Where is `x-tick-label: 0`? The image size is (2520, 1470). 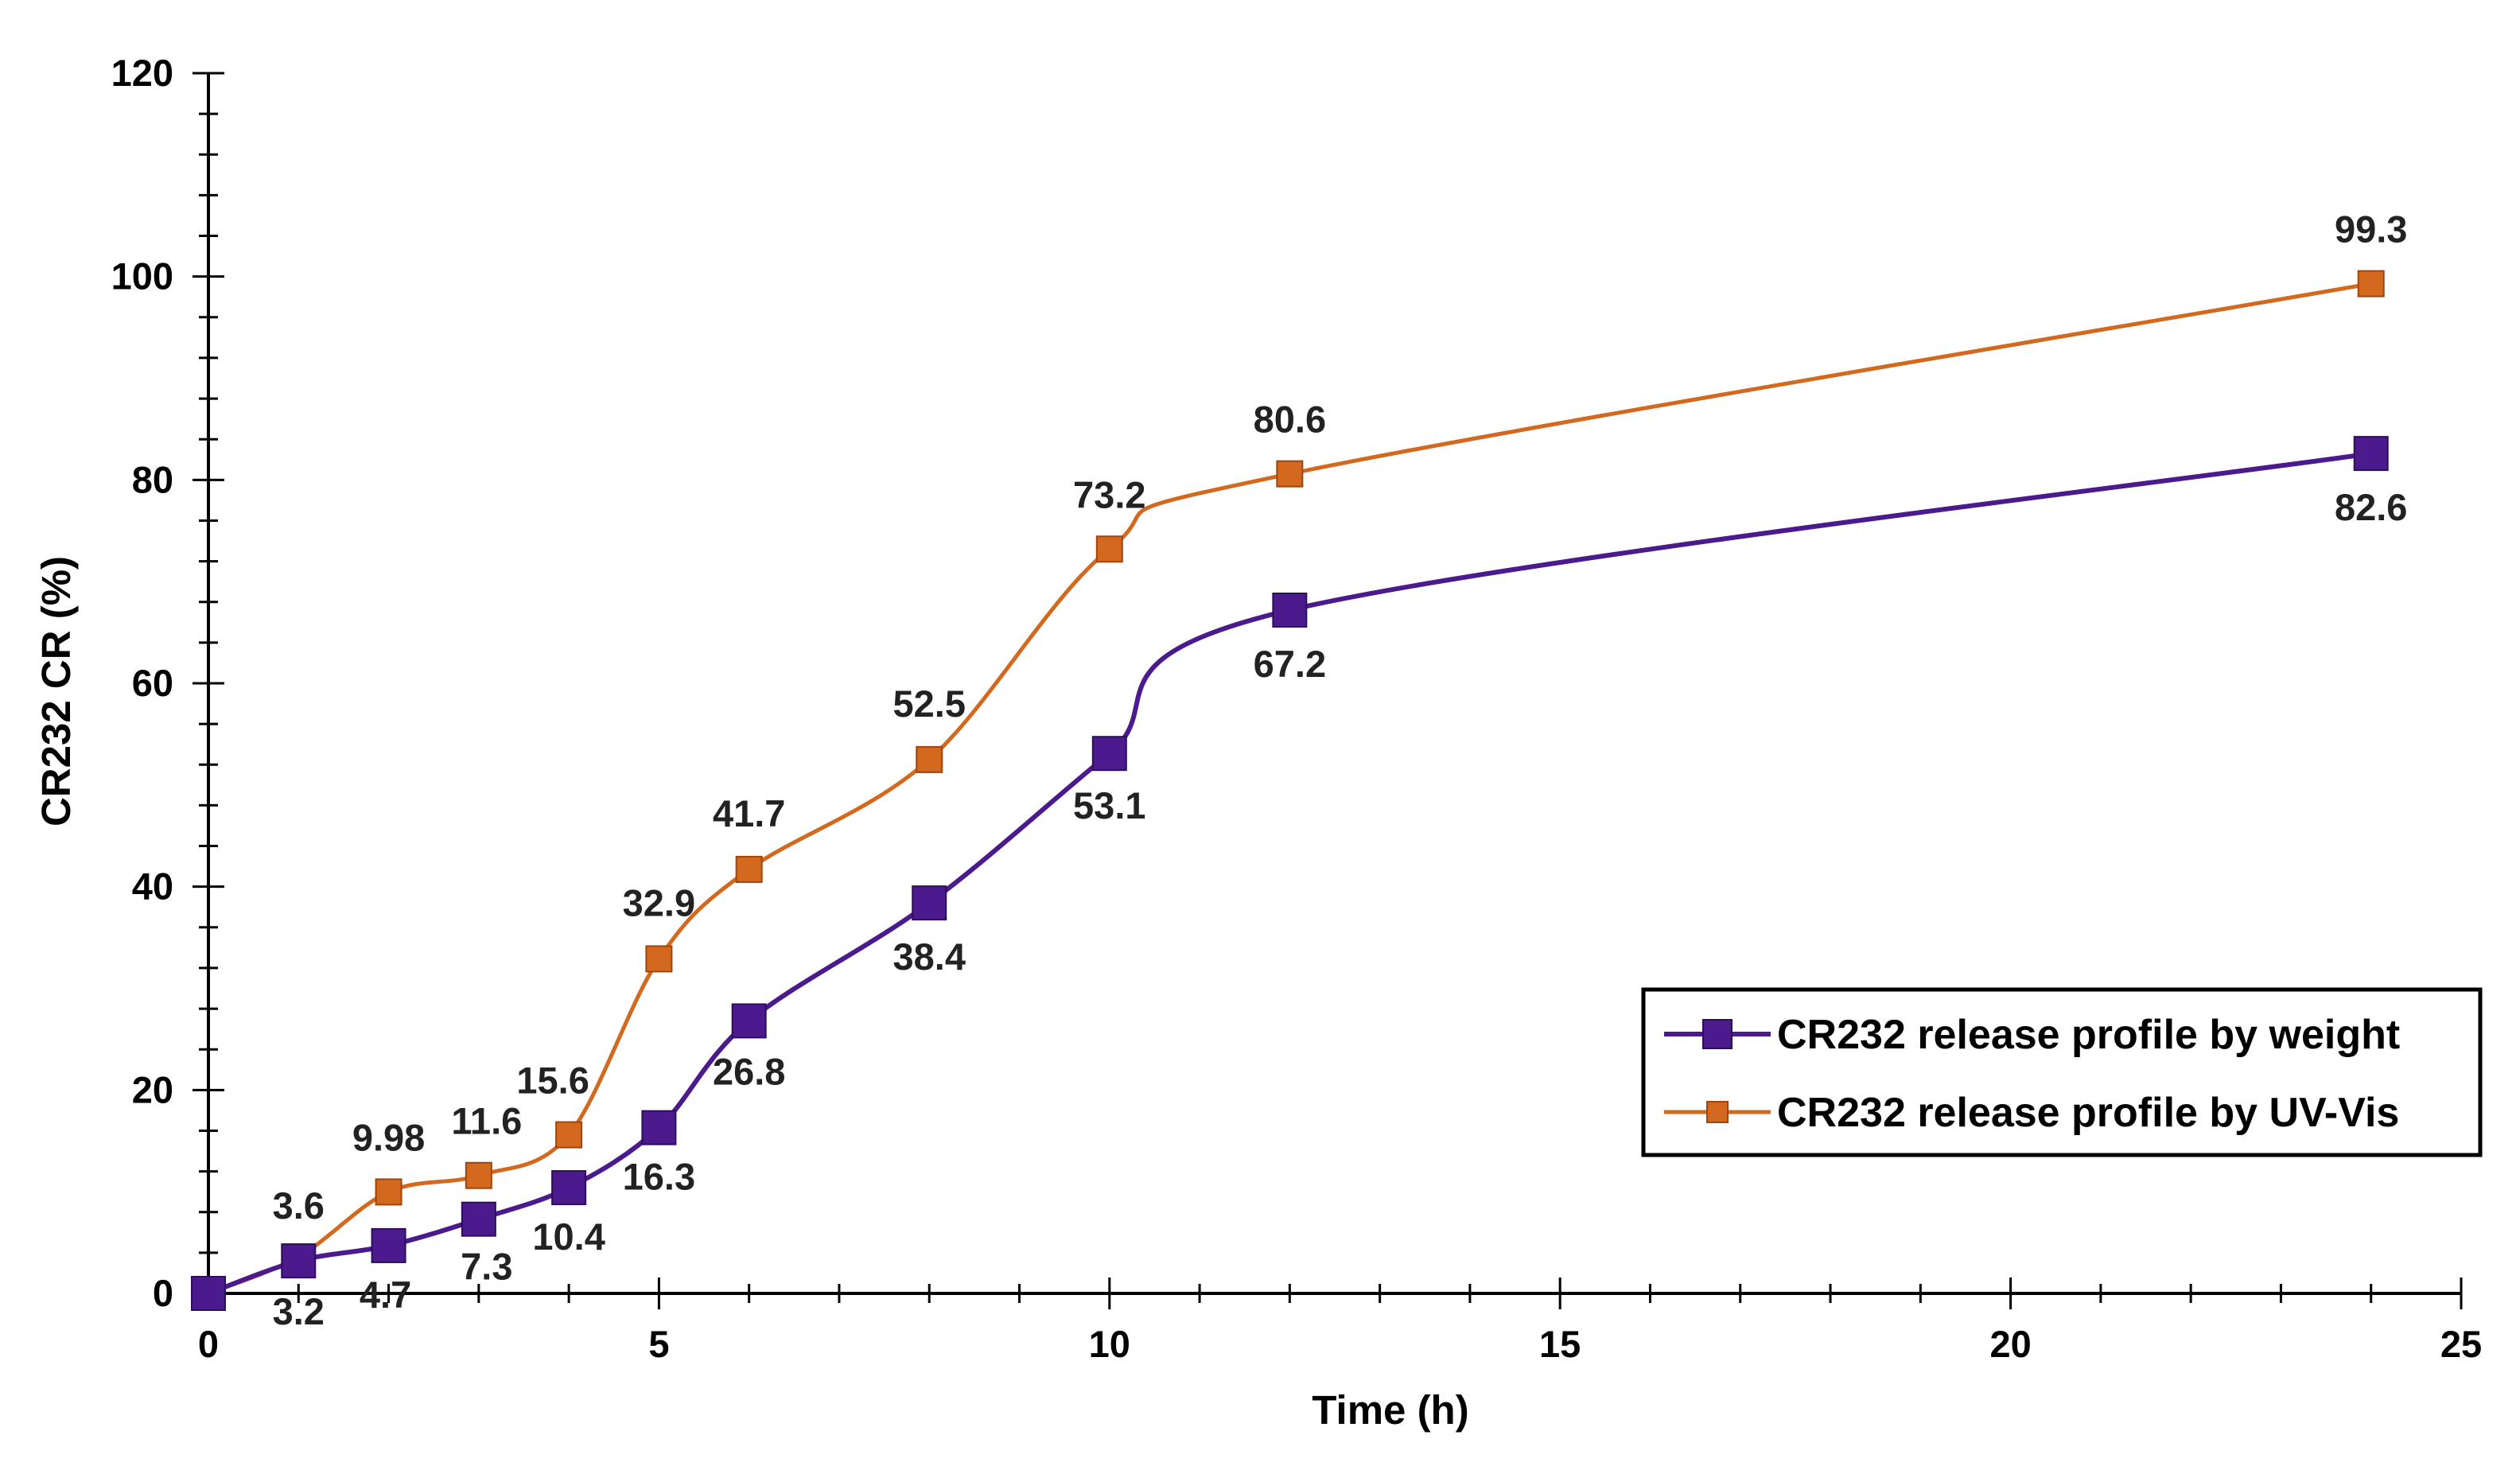
x-tick-label: 0 is located at coordinates (208, 1344).